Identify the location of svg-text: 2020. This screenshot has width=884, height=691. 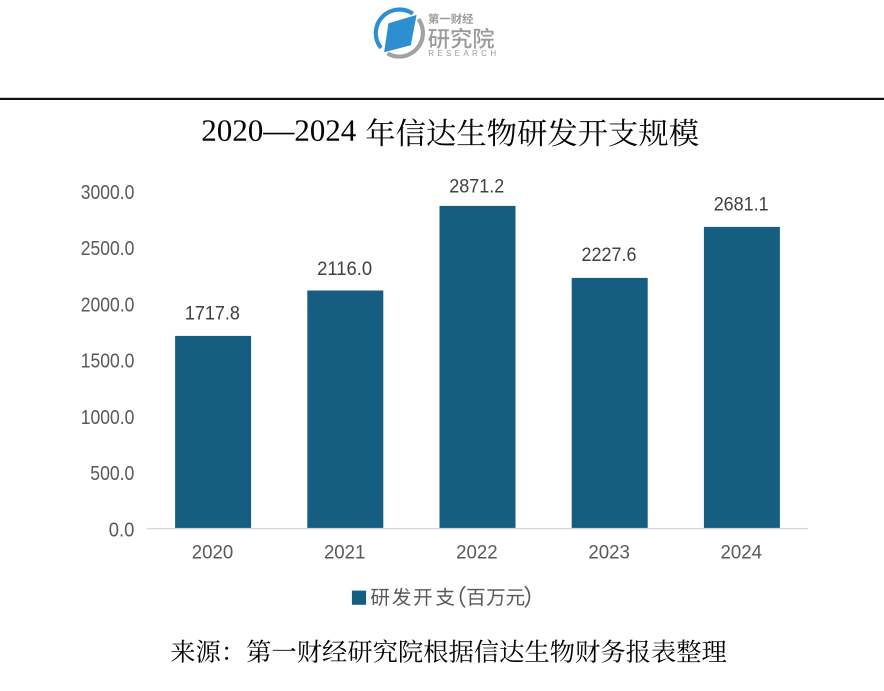
(213, 553).